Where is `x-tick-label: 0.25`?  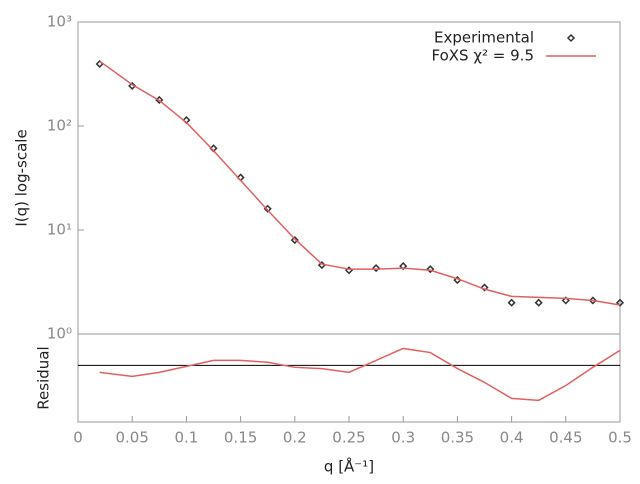
x-tick-label: 0.25 is located at coordinates (348, 438).